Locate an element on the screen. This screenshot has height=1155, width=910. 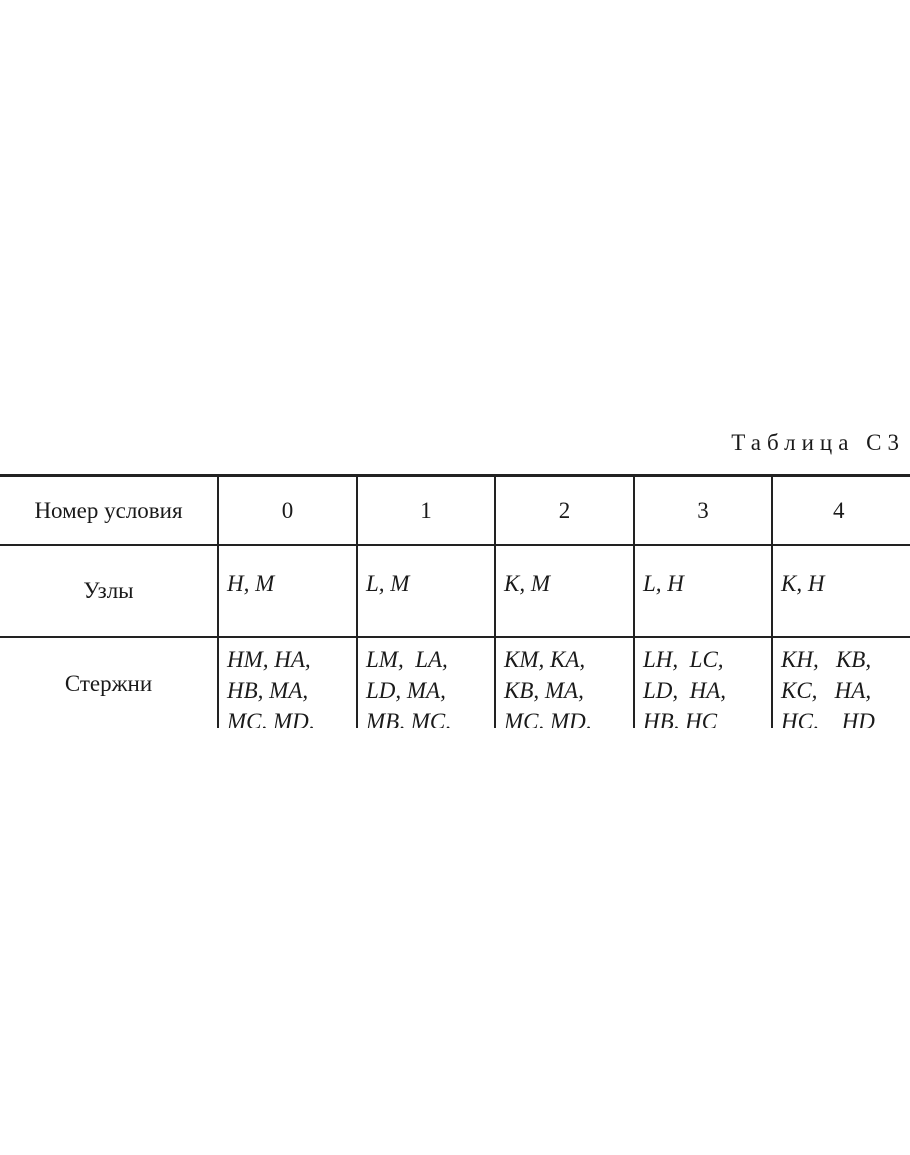
rods-cell-4: KH, KB, KC, HA, HC, HD is located at coordinates (840, 682).